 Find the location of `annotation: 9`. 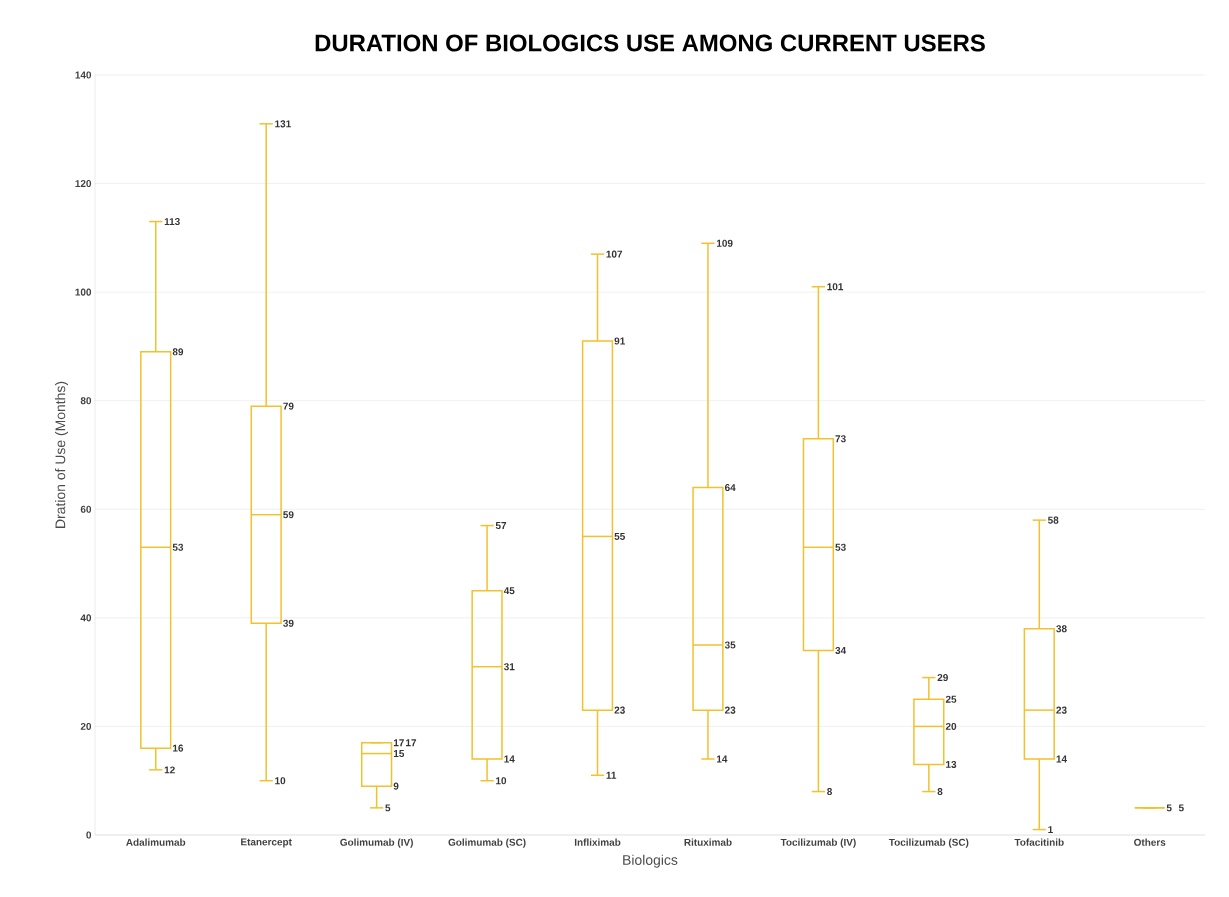

annotation: 9 is located at coordinates (396, 786).